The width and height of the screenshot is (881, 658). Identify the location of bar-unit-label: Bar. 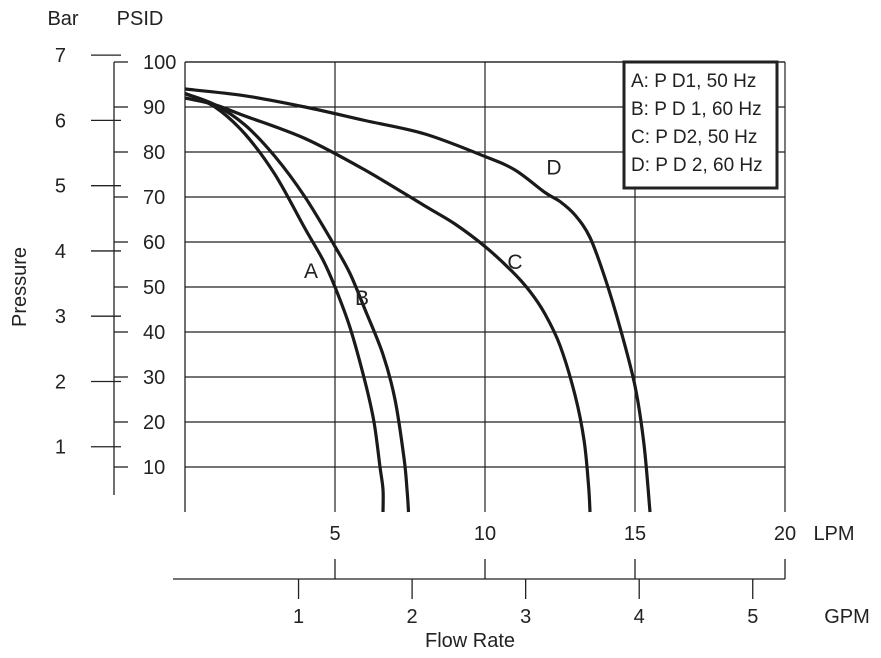
(62, 19).